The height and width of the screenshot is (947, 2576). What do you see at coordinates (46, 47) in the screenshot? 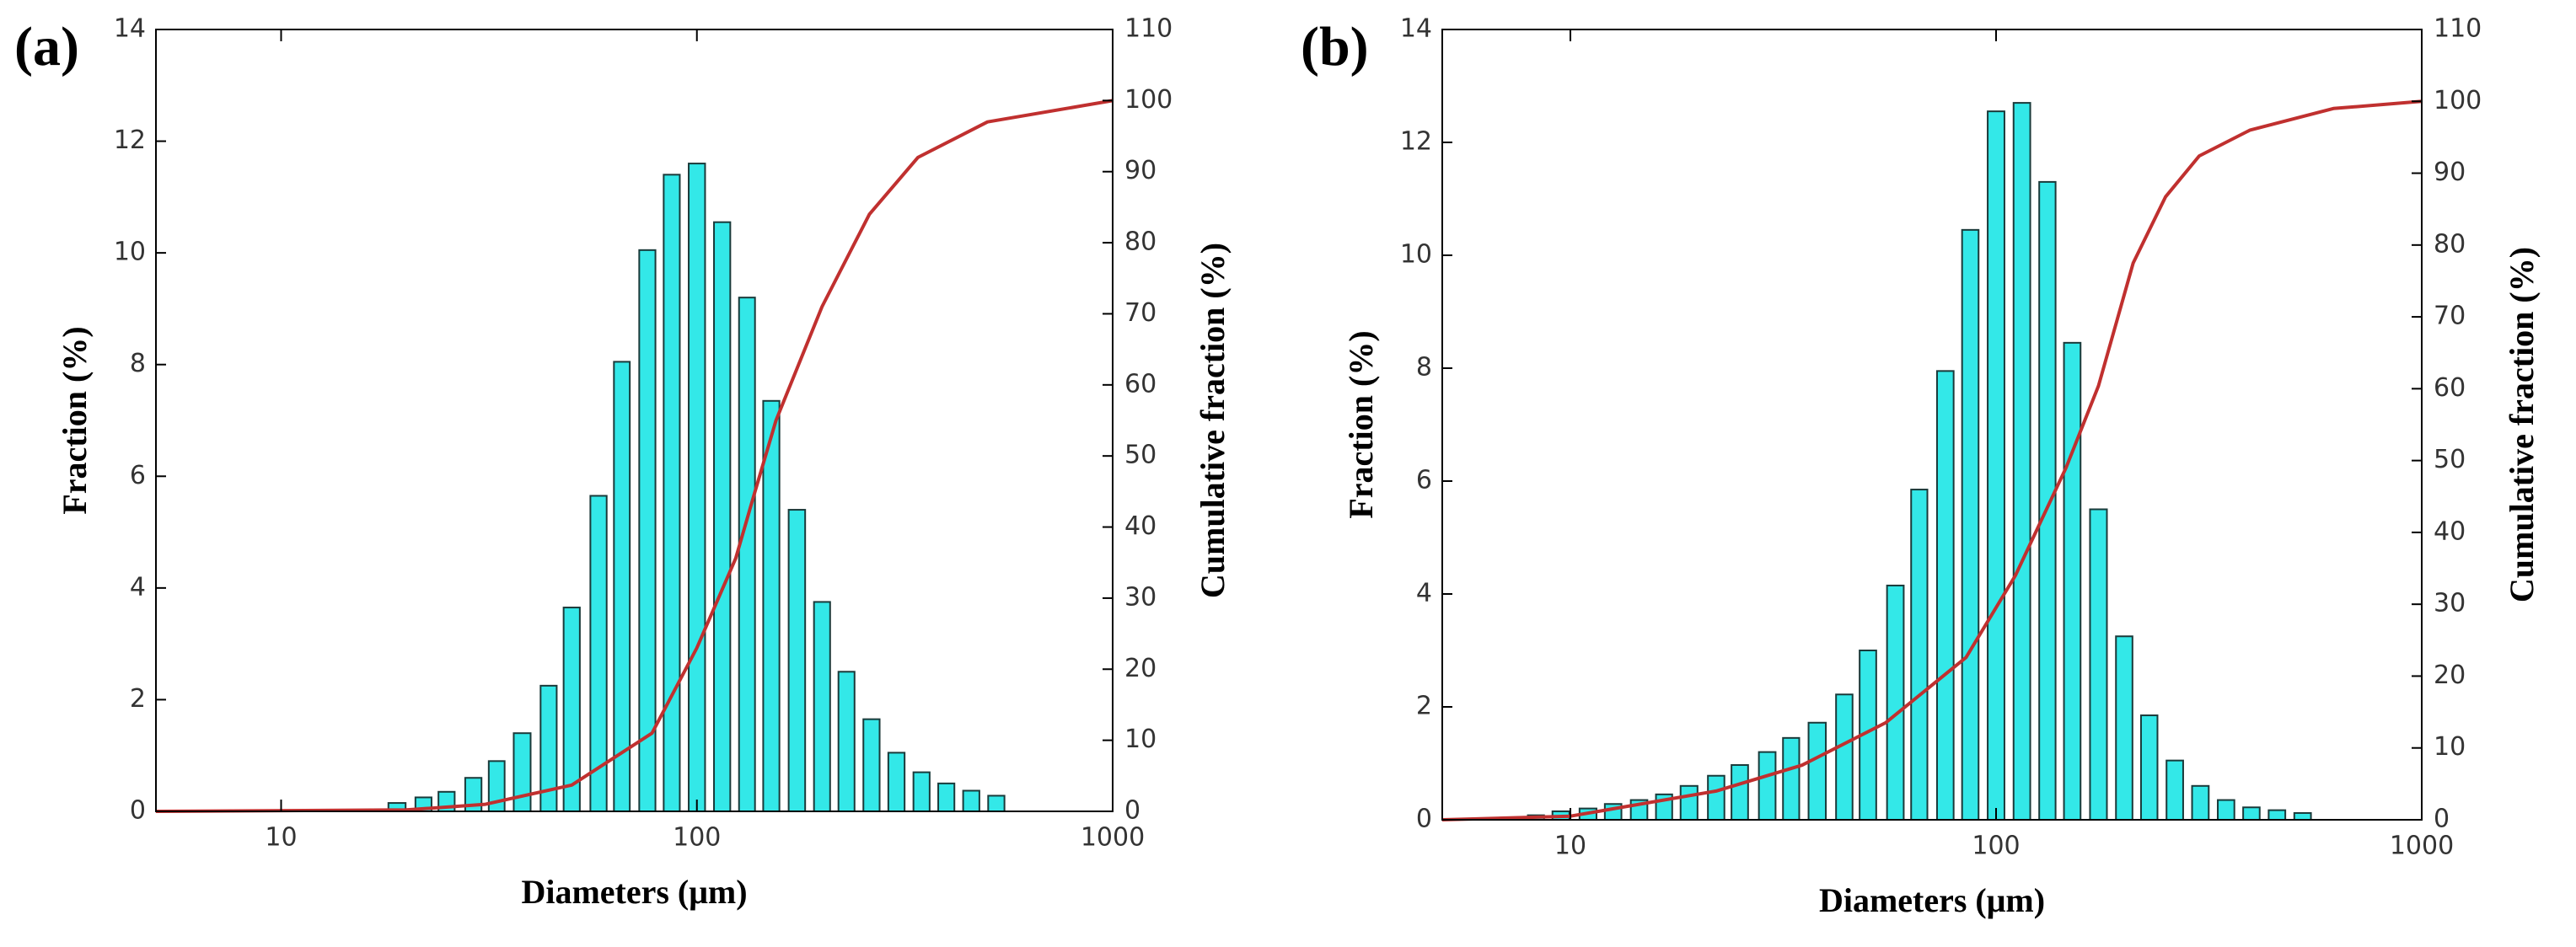
I see `panel-label: (a)` at bounding box center [46, 47].